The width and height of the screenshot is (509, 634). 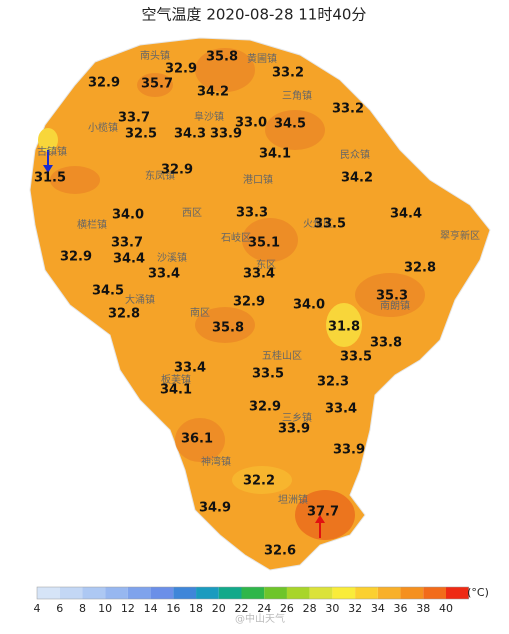 What do you see at coordinates (293, 499) in the screenshot?
I see `place-name: 坦洲镇` at bounding box center [293, 499].